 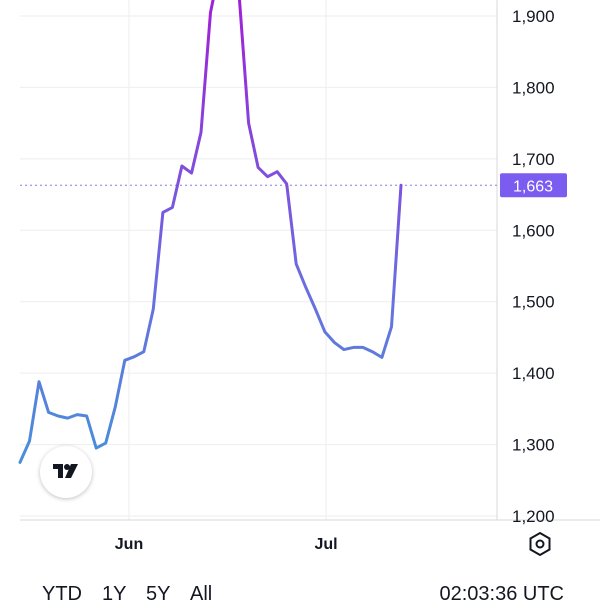 What do you see at coordinates (62, 594) in the screenshot?
I see `range-ytd-button: YTD` at bounding box center [62, 594].